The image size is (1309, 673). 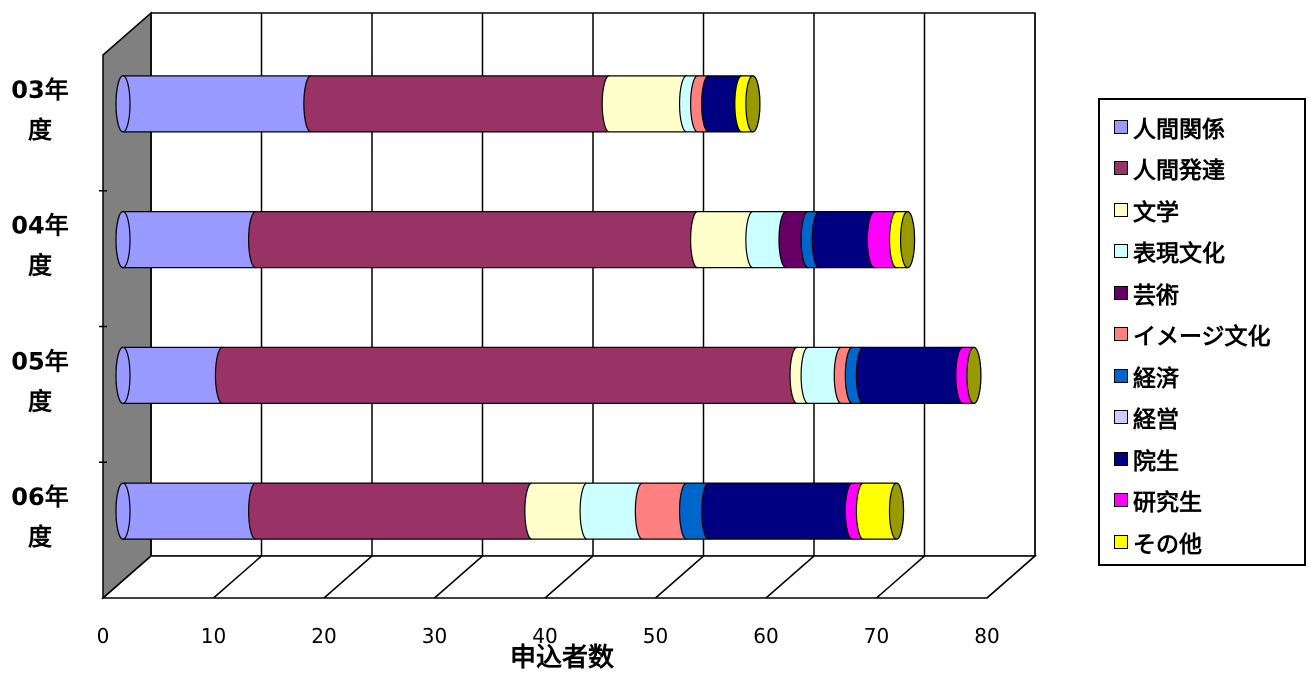 What do you see at coordinates (1202, 337) in the screenshot?
I see `legend-label: イメージ文化` at bounding box center [1202, 337].